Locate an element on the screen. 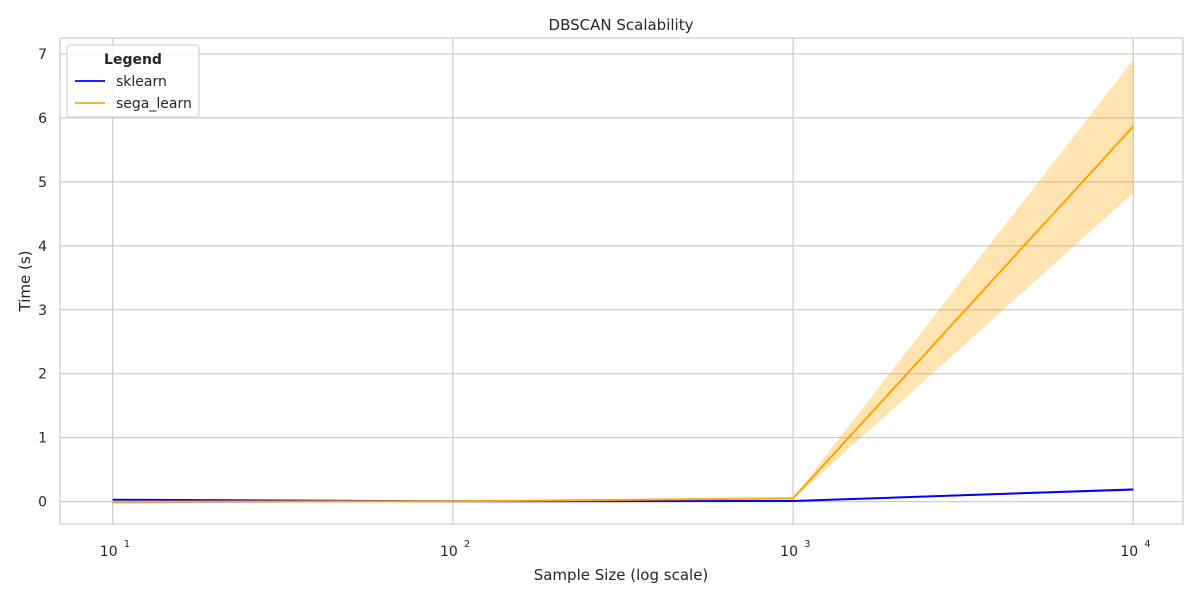 The width and height of the screenshot is (1200, 604). x-tick-label-3: 10 is located at coordinates (1129, 552).